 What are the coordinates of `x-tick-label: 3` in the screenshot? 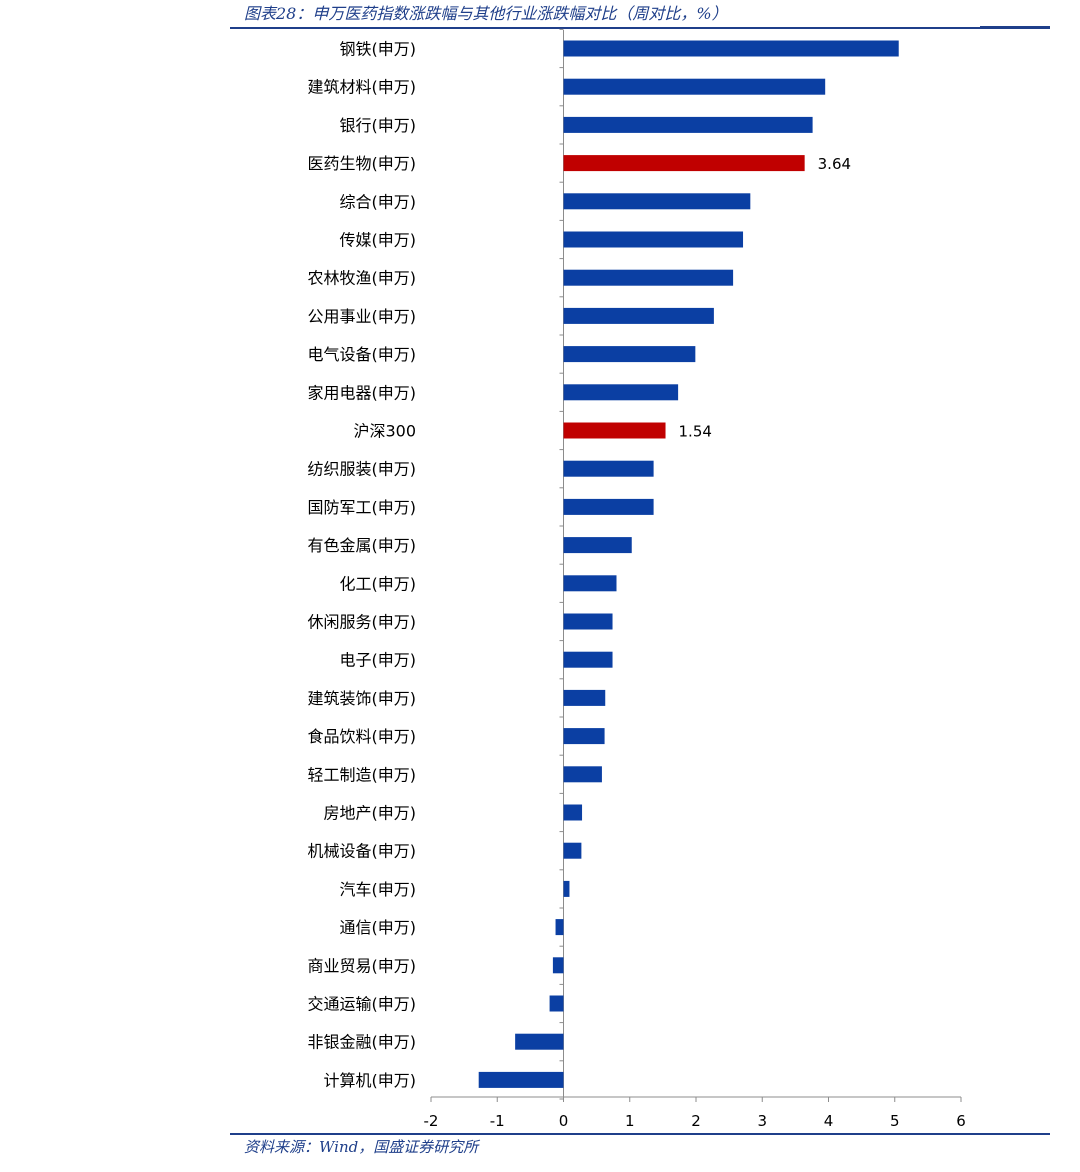 It's located at (762, 1121).